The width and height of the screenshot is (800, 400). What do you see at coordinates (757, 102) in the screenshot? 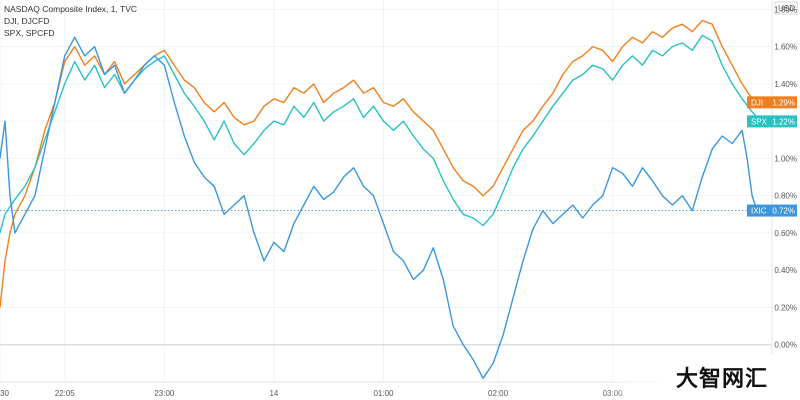
I see `last-value-name-dji: DJI` at bounding box center [757, 102].